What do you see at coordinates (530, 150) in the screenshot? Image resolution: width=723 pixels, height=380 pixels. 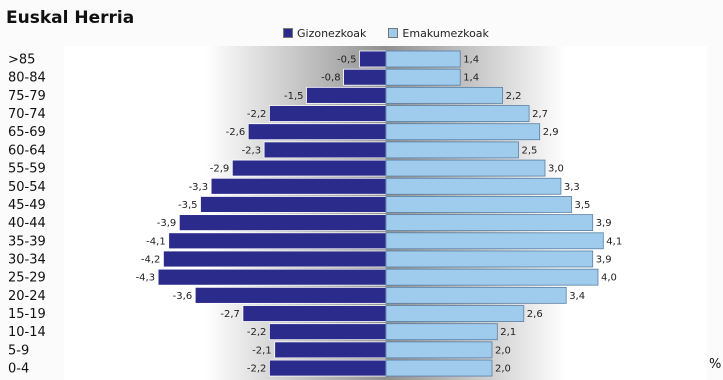 I see `data-label-women: 2,5` at bounding box center [530, 150].